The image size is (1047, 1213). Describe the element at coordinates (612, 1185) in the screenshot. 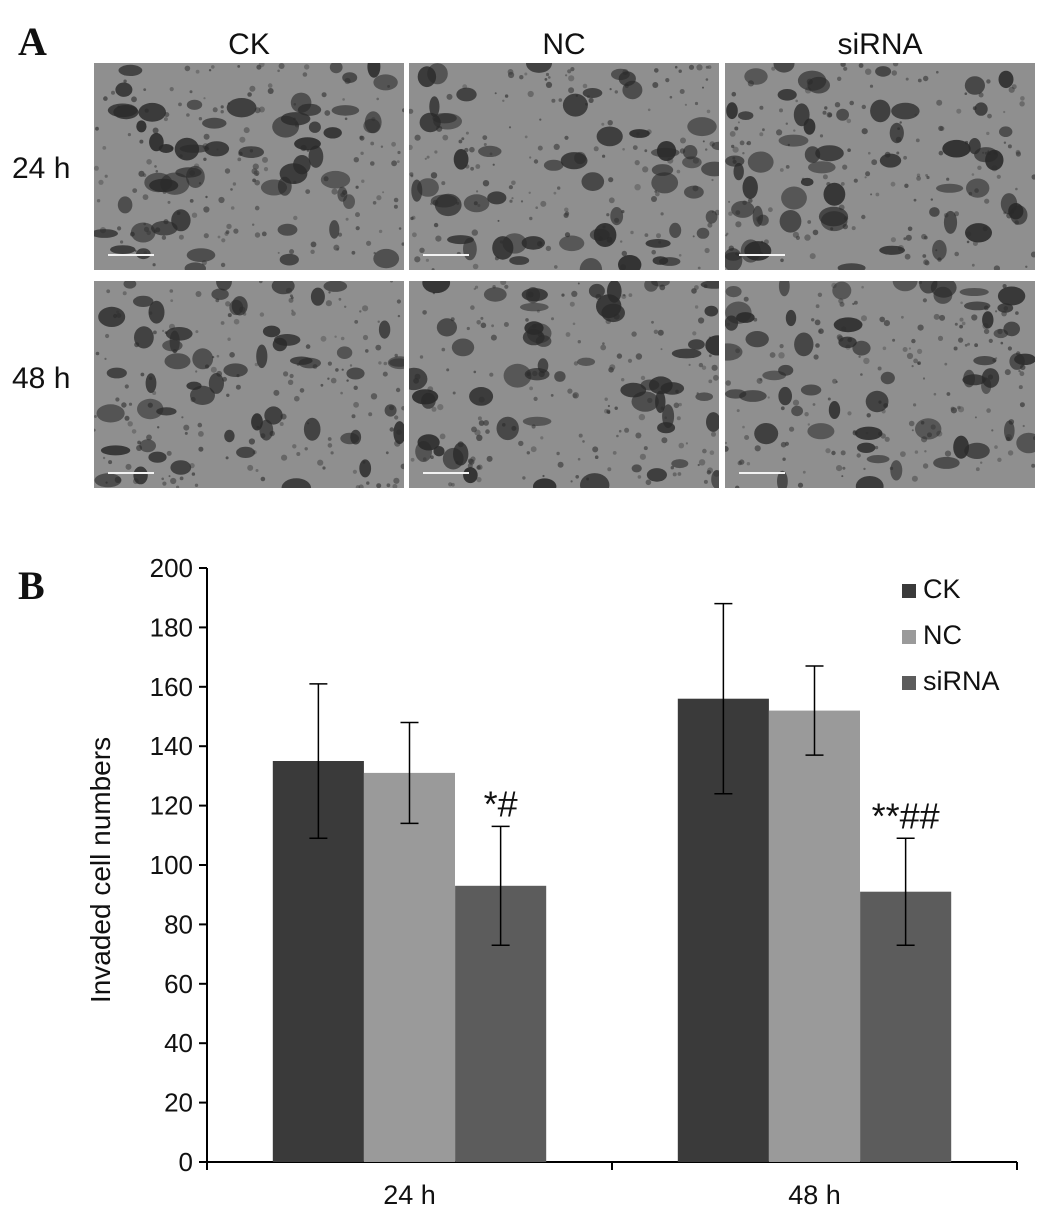

I see `x-axis: 24 h 48 h` at that location.